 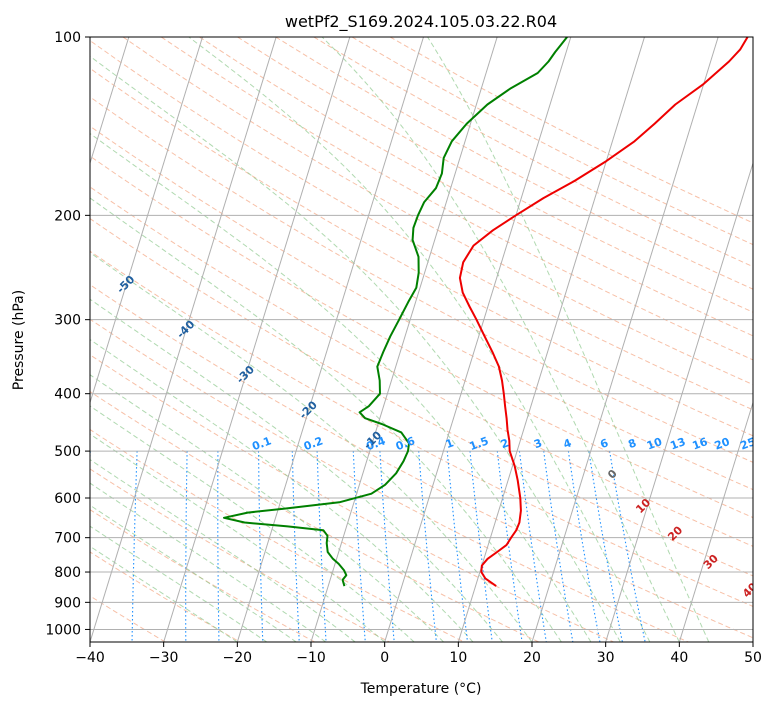 I want to click on x-tick-label: 50, so click(x=753, y=658).